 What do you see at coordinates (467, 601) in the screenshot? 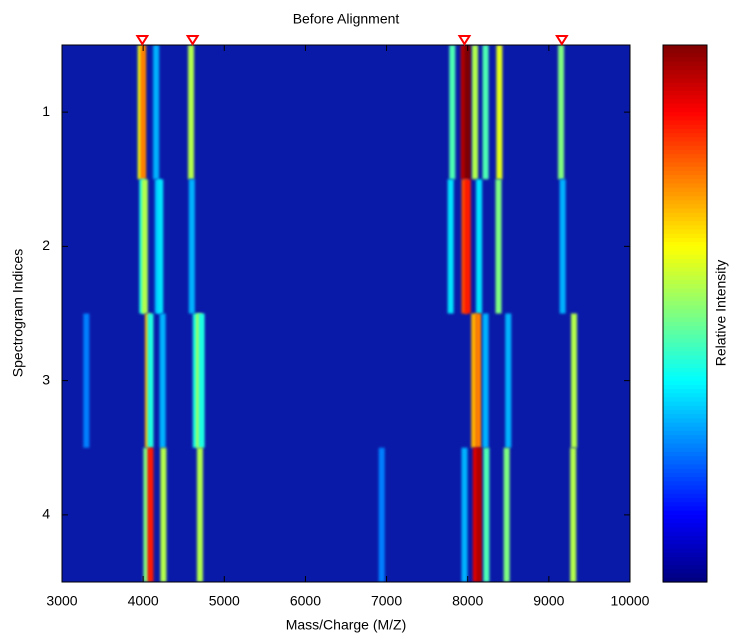
I see `x-tick-label: 8000` at bounding box center [467, 601].